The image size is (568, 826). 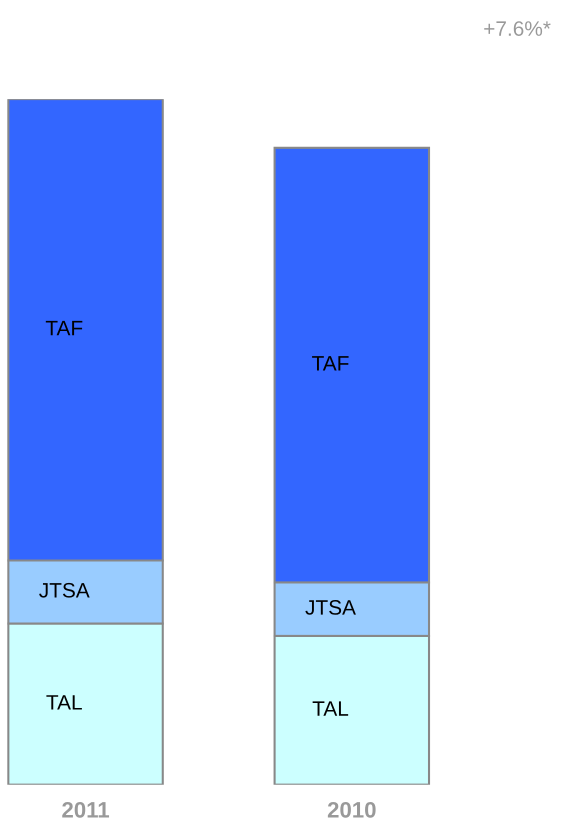 What do you see at coordinates (352, 810) in the screenshot?
I see `x-tick-label: 2010` at bounding box center [352, 810].